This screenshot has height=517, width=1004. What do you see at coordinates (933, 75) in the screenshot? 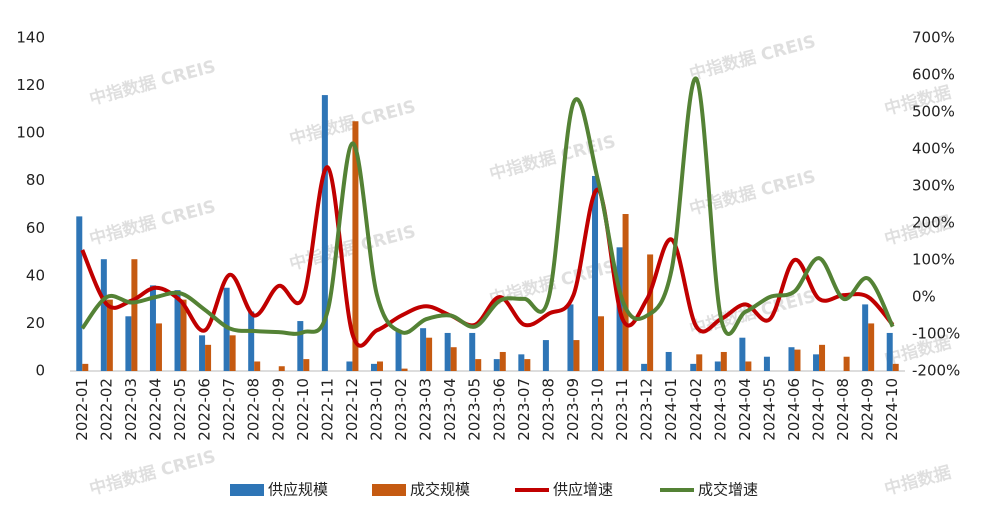
I see `y2-tick-label: 600%` at bounding box center [933, 75].